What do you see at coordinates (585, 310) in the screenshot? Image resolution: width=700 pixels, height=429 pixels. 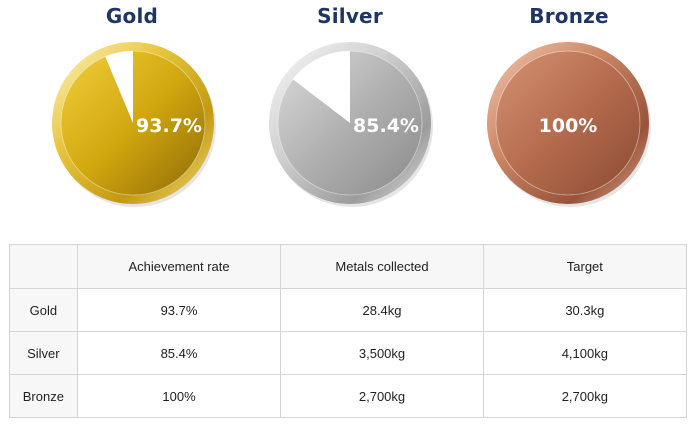 I see `table-cell-target: 30.3kg` at bounding box center [585, 310].